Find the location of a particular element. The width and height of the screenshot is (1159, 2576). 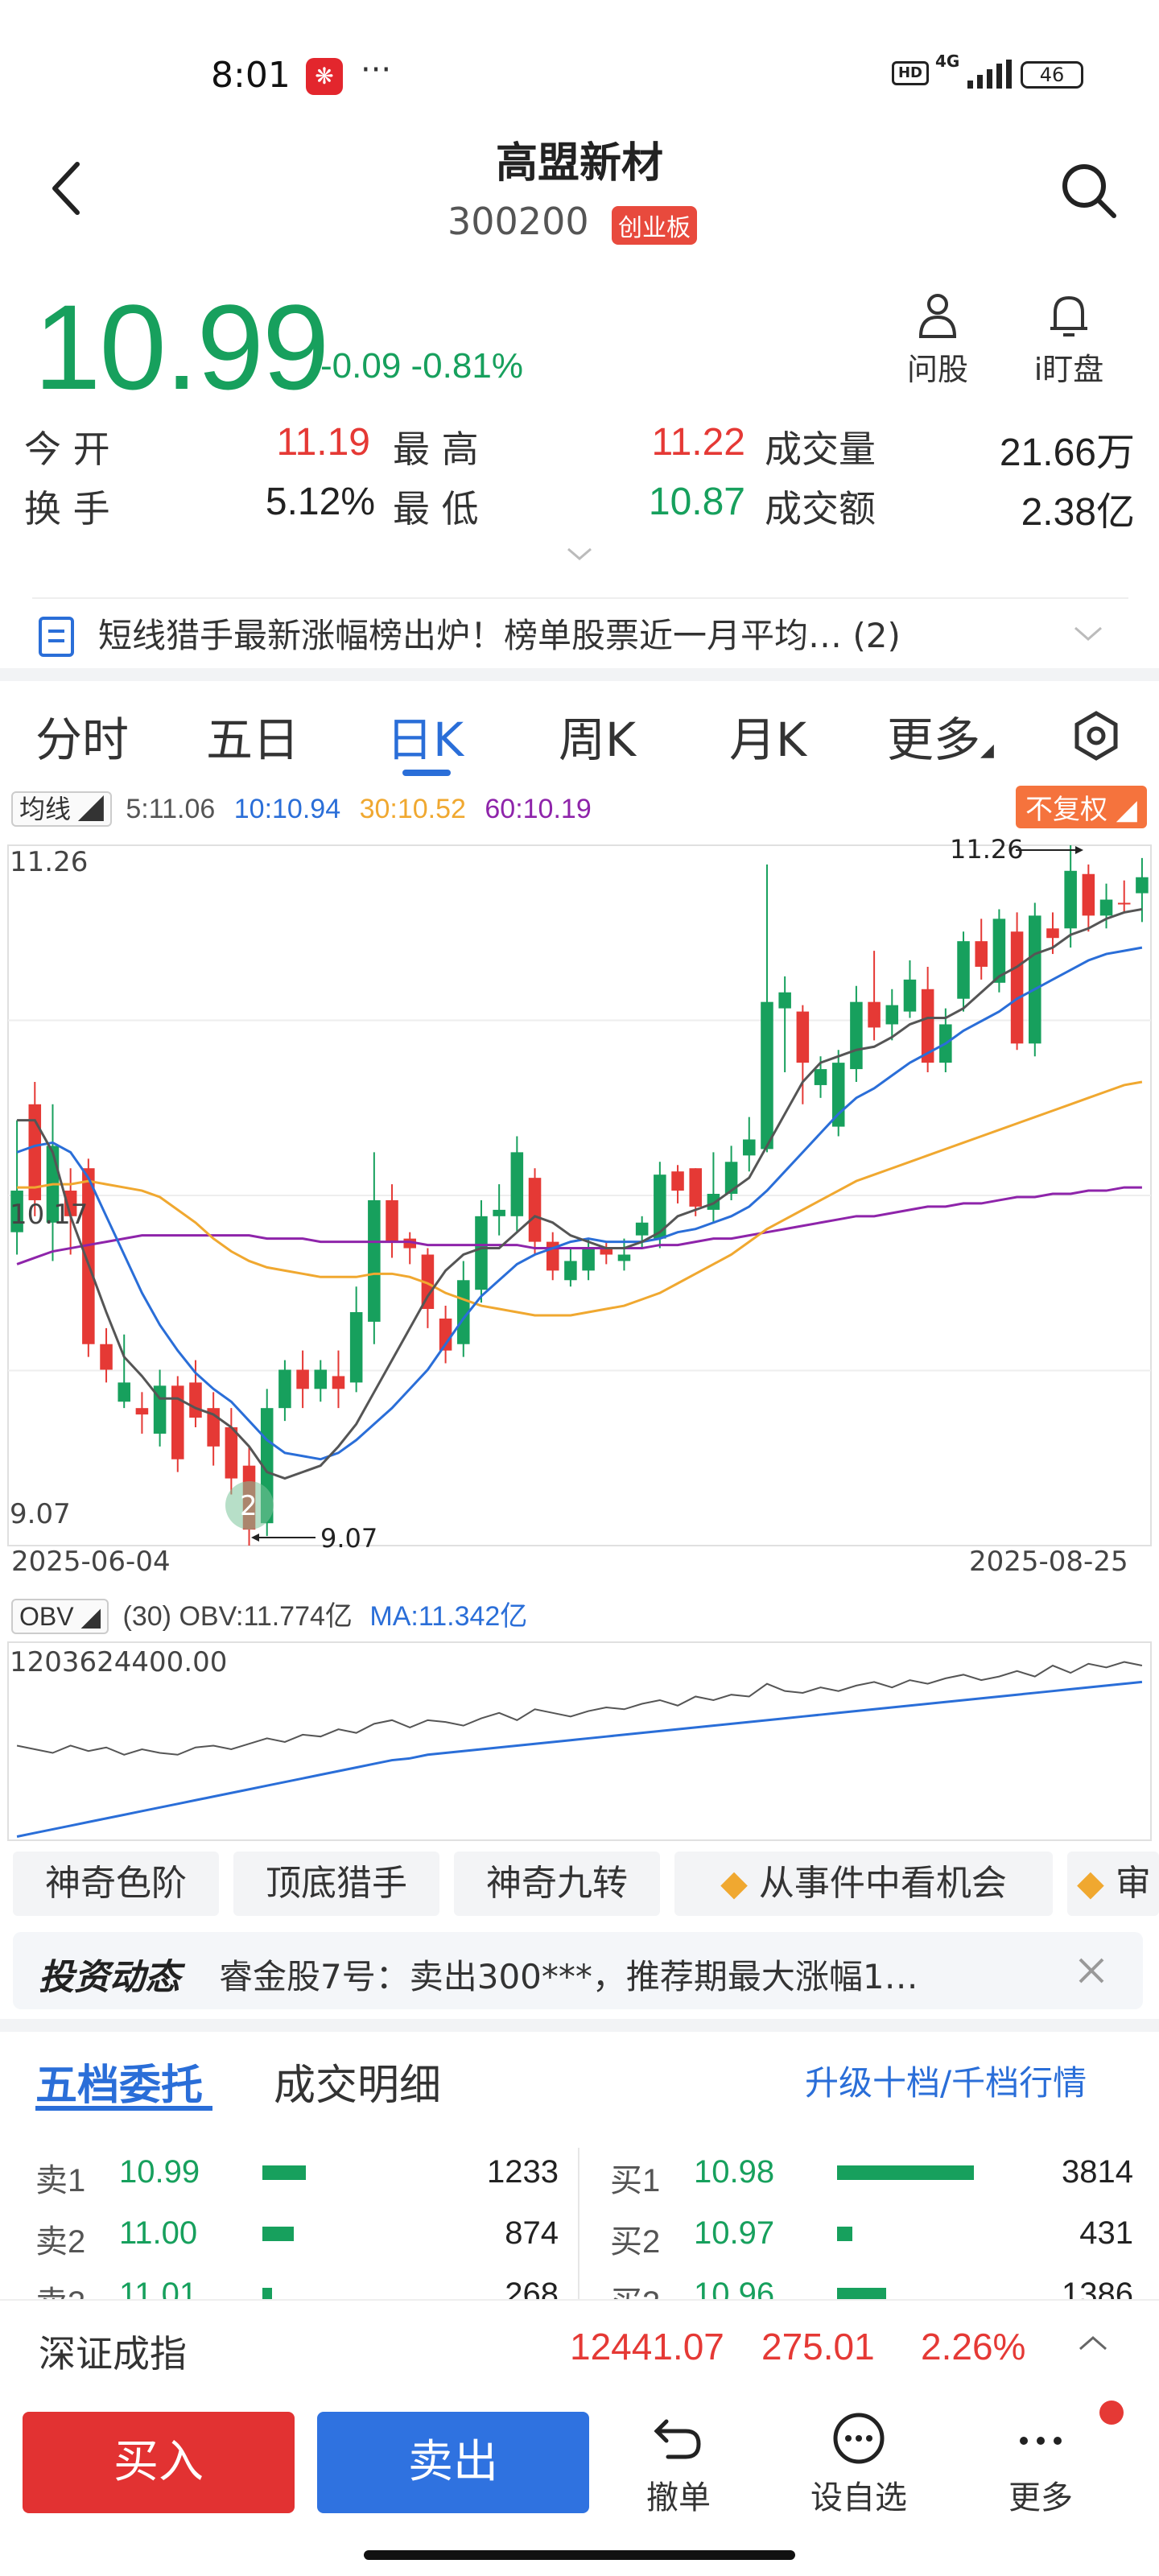

battery-icon: 46 is located at coordinates (1052, 75).